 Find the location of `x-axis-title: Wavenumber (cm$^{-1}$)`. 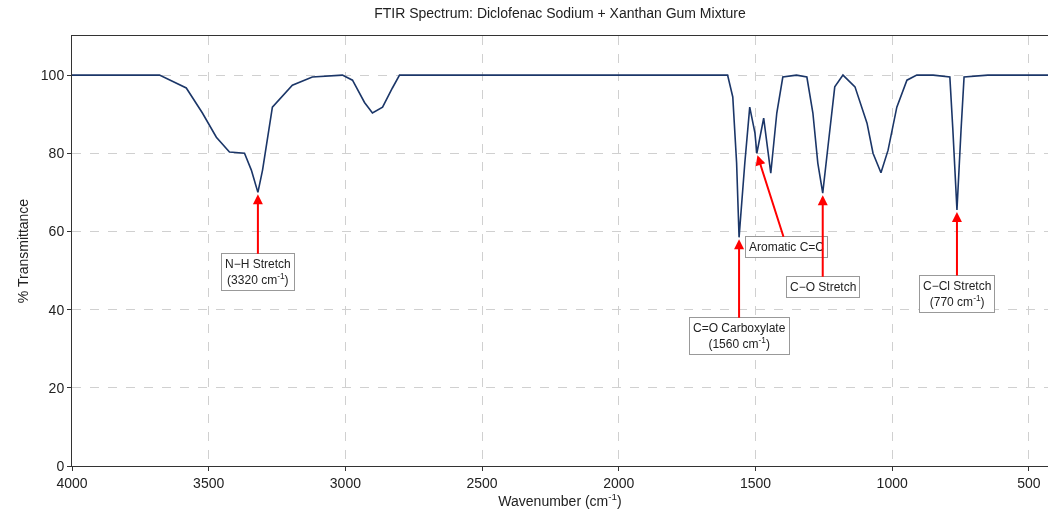

x-axis-title: Wavenumber (cm$^{-1}$) is located at coordinates (560, 499).